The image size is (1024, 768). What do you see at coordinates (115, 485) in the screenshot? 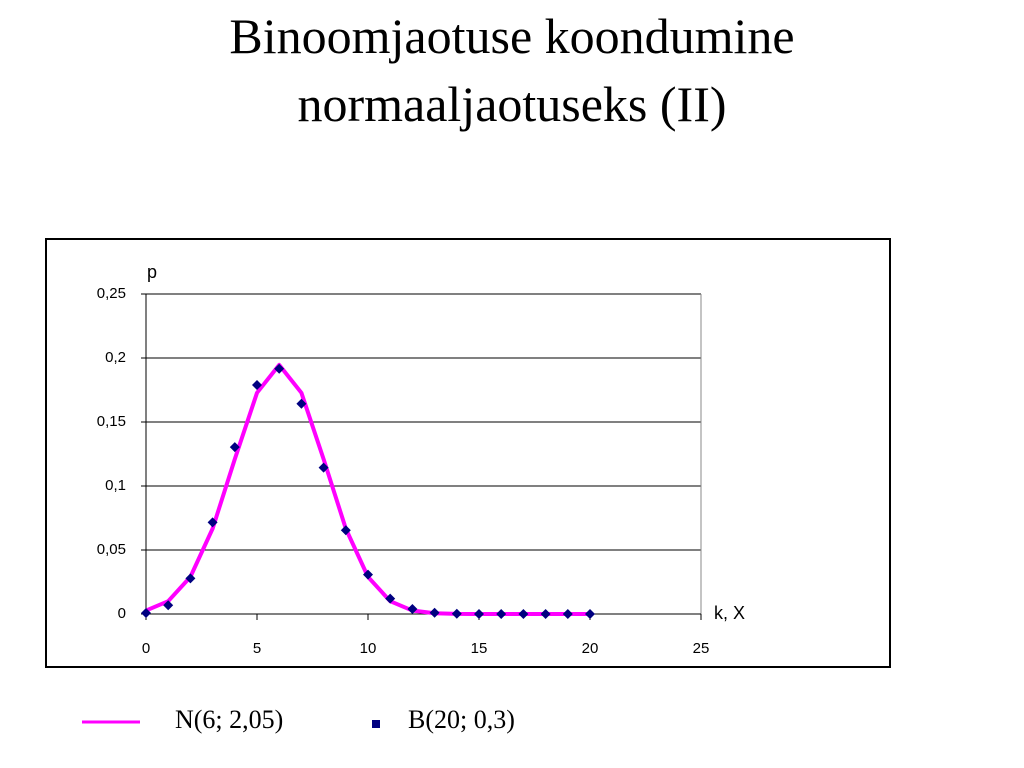
I see `y-tick-label: 0,1` at bounding box center [115, 485].